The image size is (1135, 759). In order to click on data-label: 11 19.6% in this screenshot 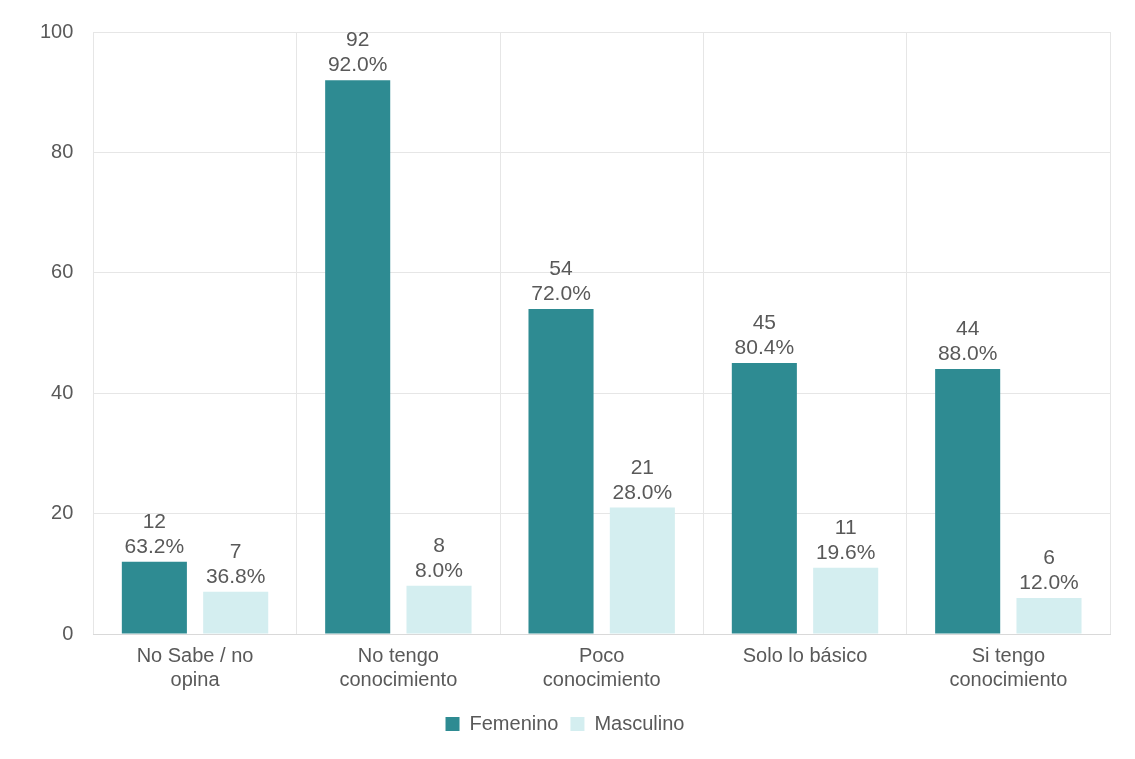, I will do `click(845, 539)`.